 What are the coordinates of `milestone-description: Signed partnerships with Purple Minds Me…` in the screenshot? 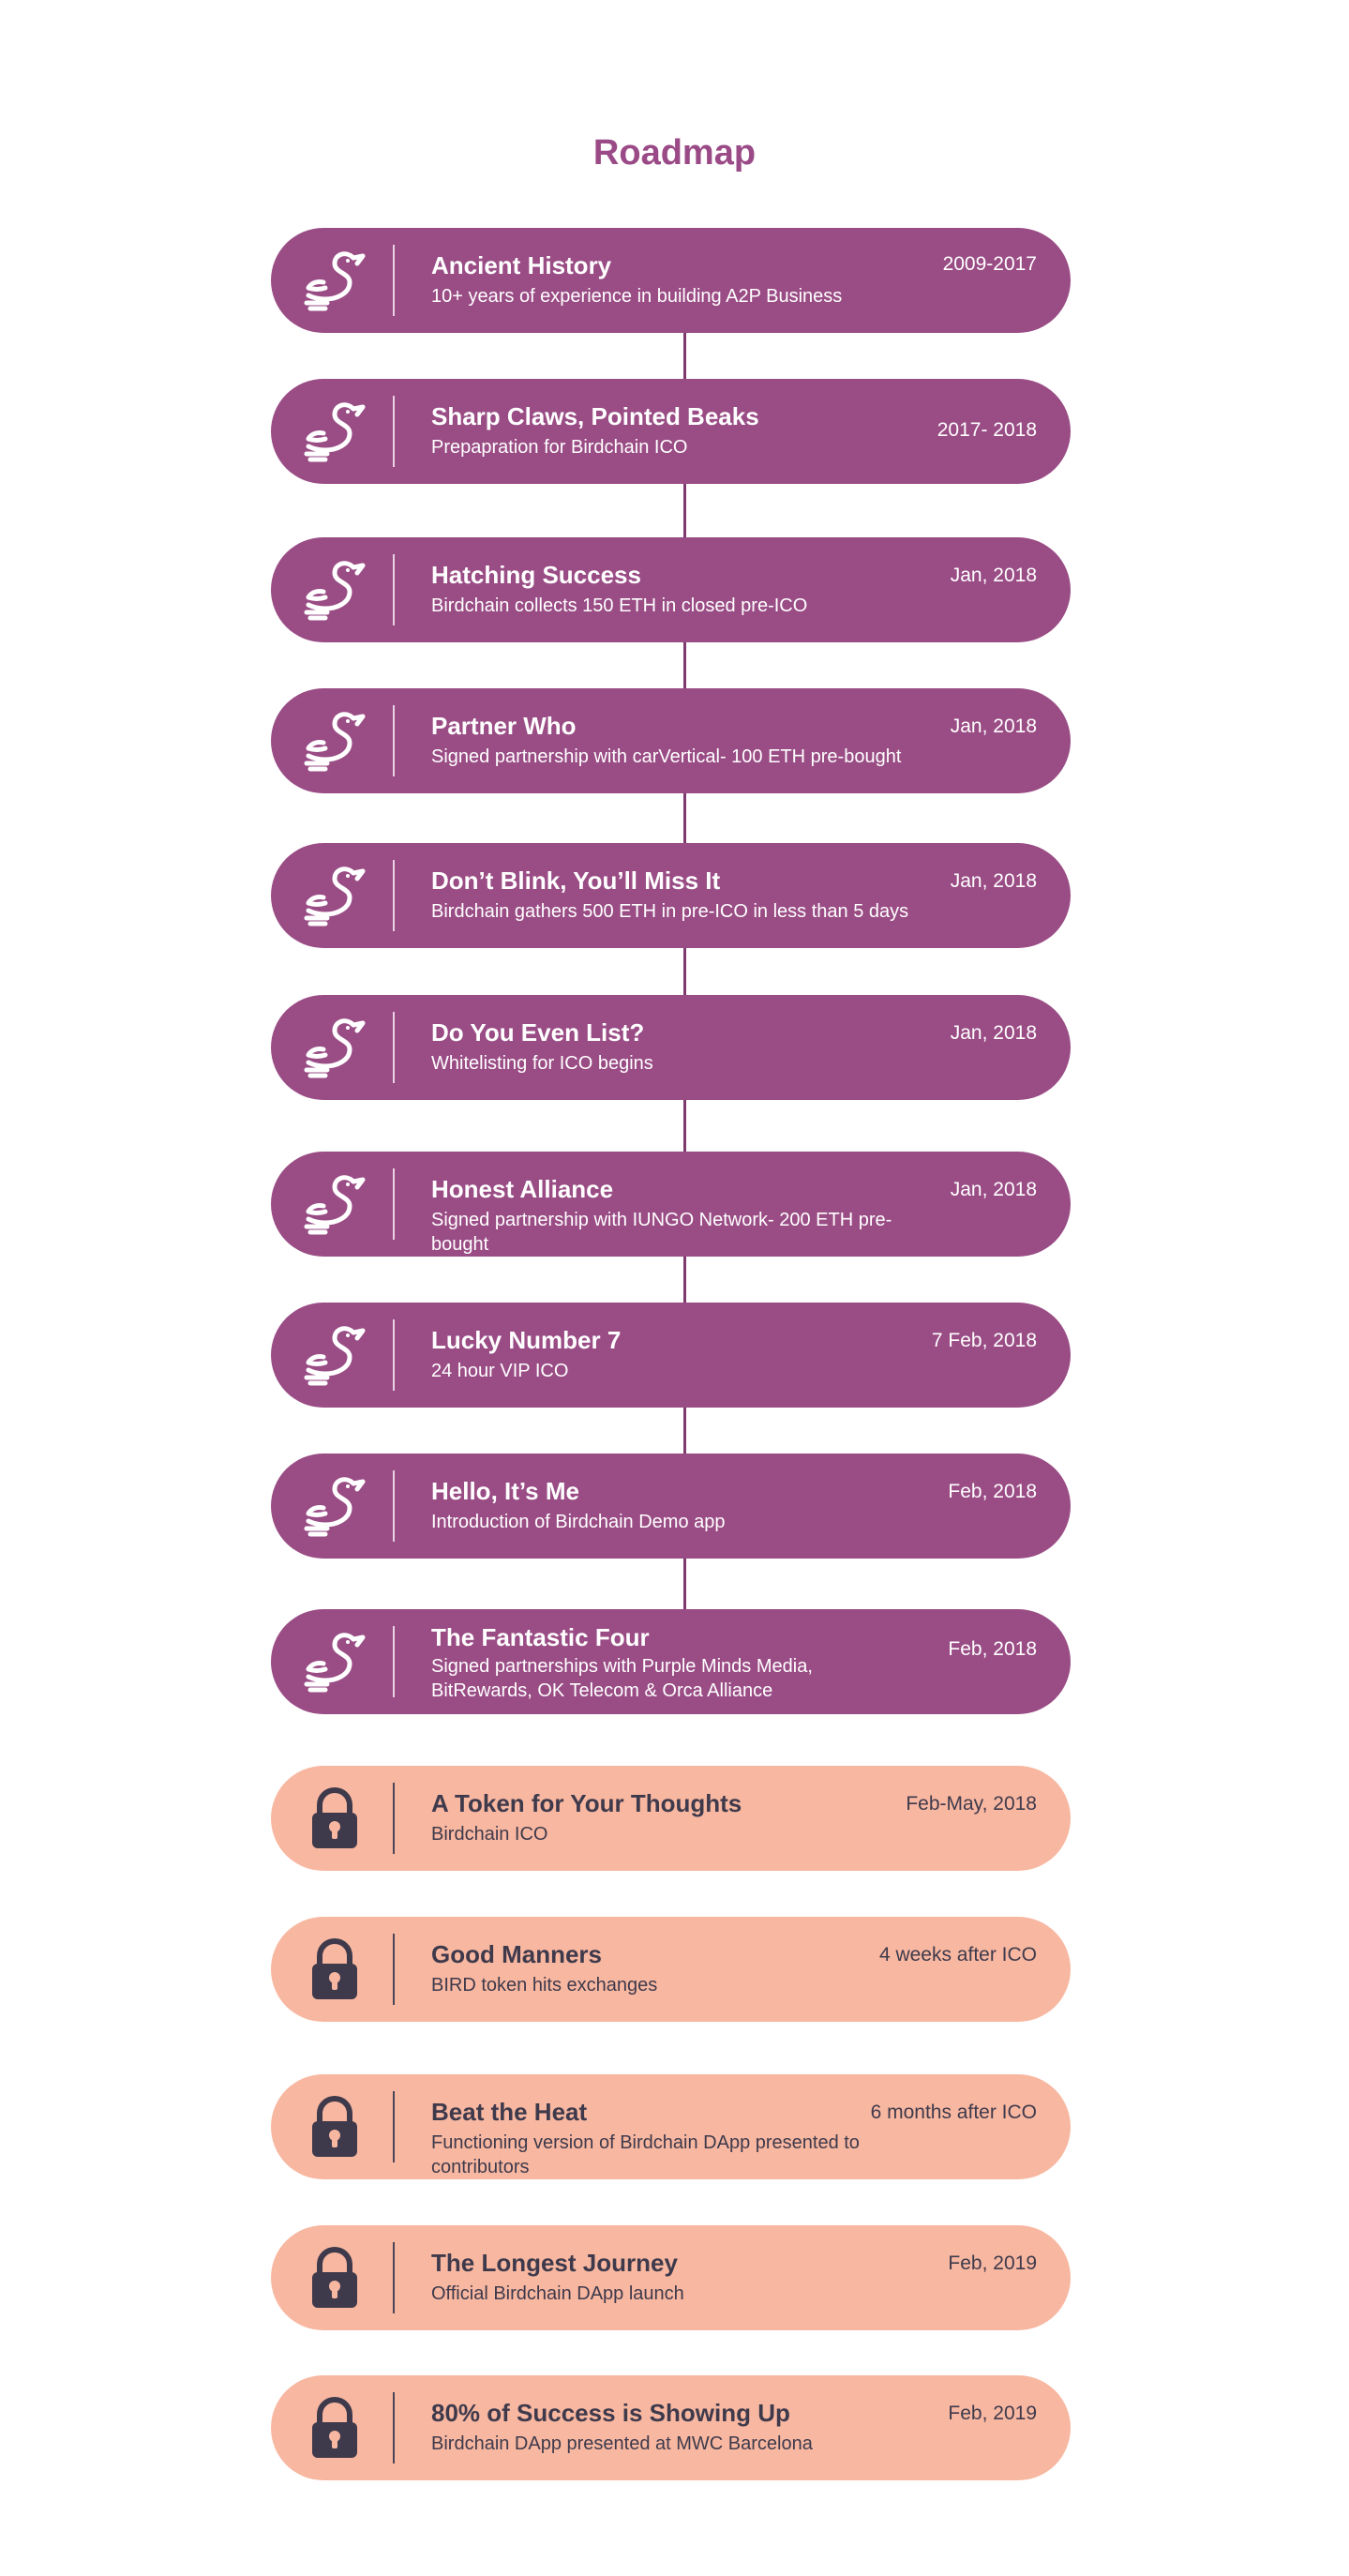 It's located at (622, 1678).